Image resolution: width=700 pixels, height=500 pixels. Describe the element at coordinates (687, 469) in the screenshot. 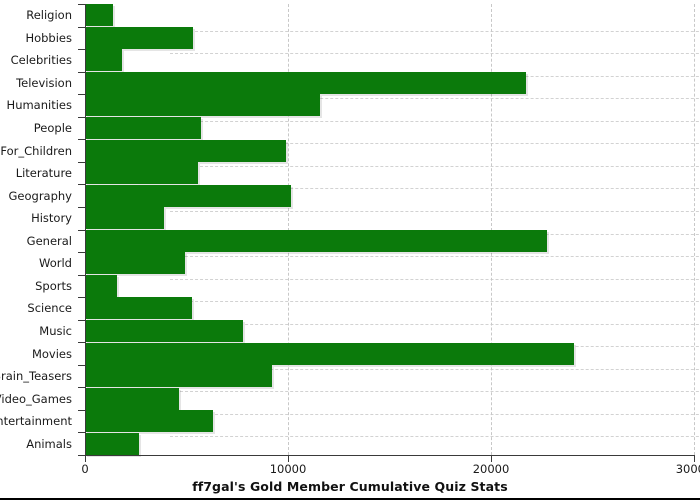

I see `x-axis-label-30000: 30000` at that location.